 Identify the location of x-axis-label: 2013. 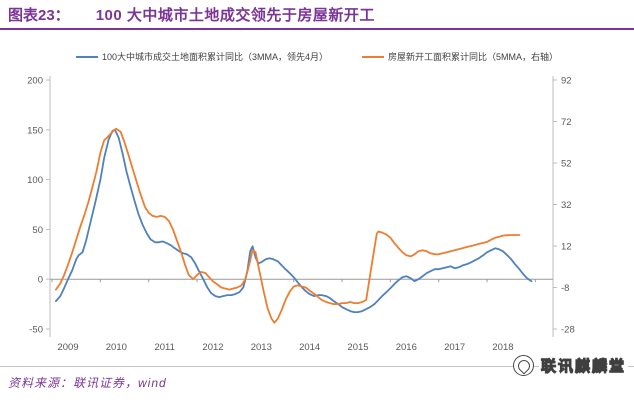
(261, 347).